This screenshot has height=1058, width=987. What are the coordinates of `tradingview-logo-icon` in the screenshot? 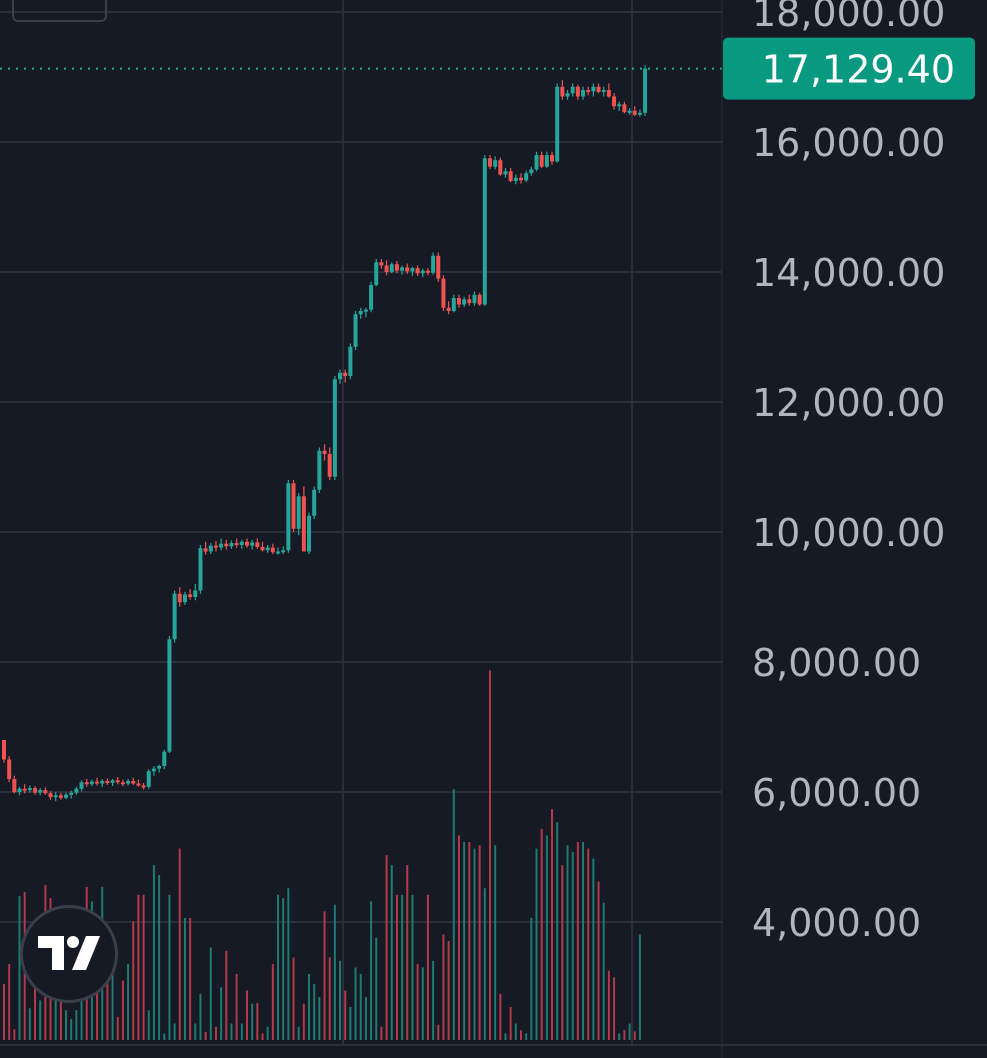 It's located at (69, 953).